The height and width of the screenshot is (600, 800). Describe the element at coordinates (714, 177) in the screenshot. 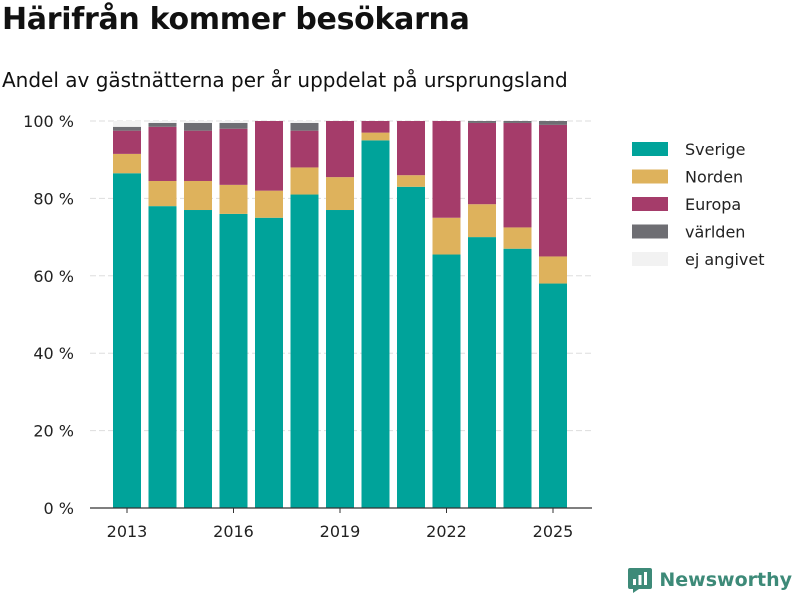

I see `legend-label: Norden` at that location.